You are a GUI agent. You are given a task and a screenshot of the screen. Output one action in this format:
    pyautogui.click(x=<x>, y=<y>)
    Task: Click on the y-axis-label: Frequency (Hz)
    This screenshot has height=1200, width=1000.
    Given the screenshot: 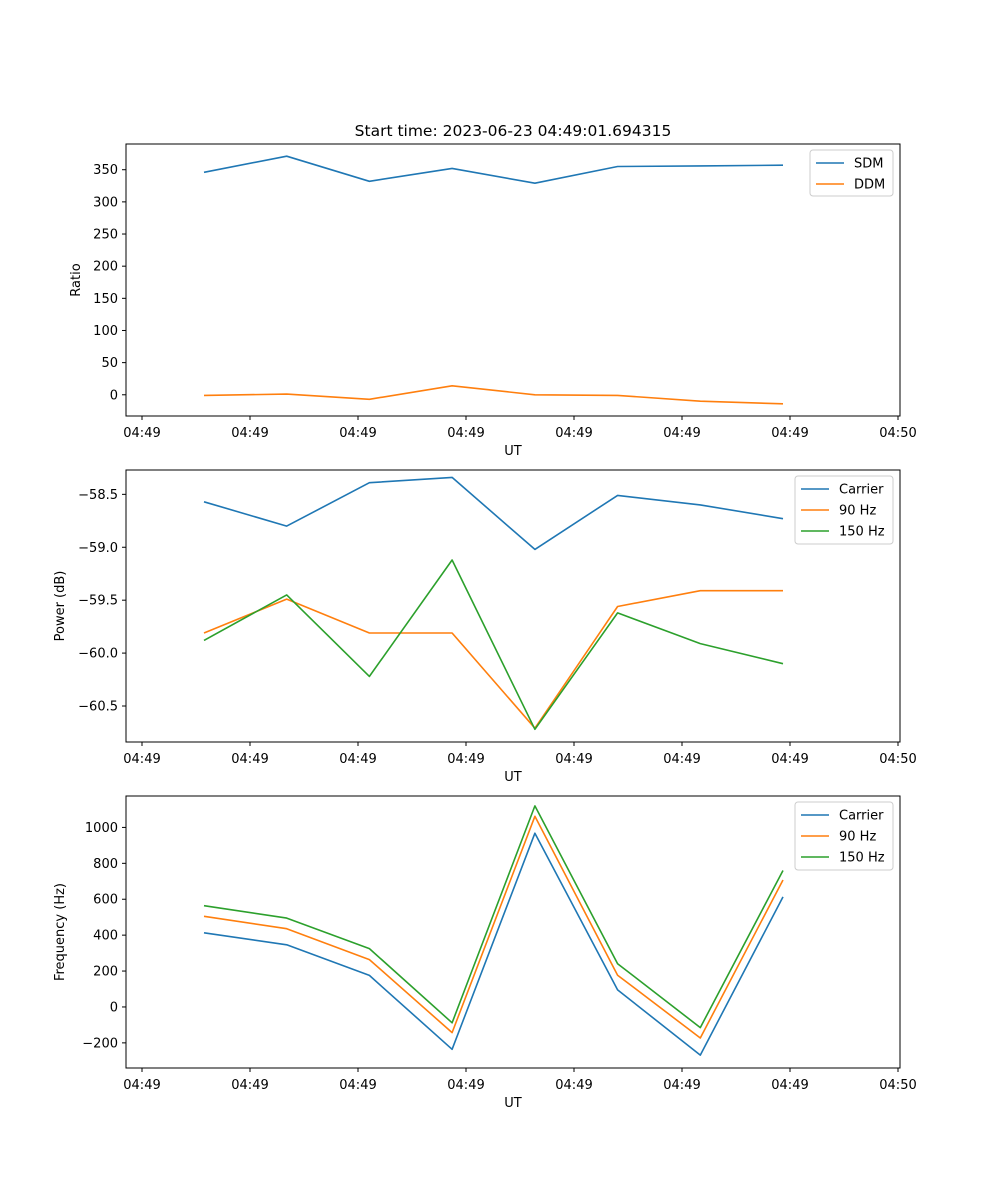 What is the action you would take?
    pyautogui.click(x=60, y=932)
    